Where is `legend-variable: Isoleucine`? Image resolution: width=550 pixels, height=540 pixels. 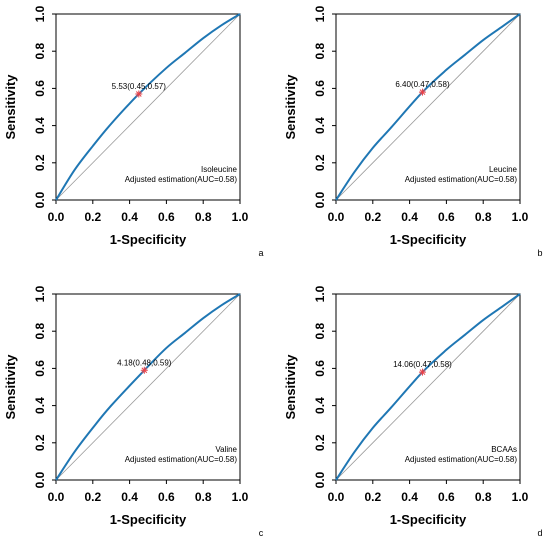
legend-variable: Isoleucine is located at coordinates (219, 169).